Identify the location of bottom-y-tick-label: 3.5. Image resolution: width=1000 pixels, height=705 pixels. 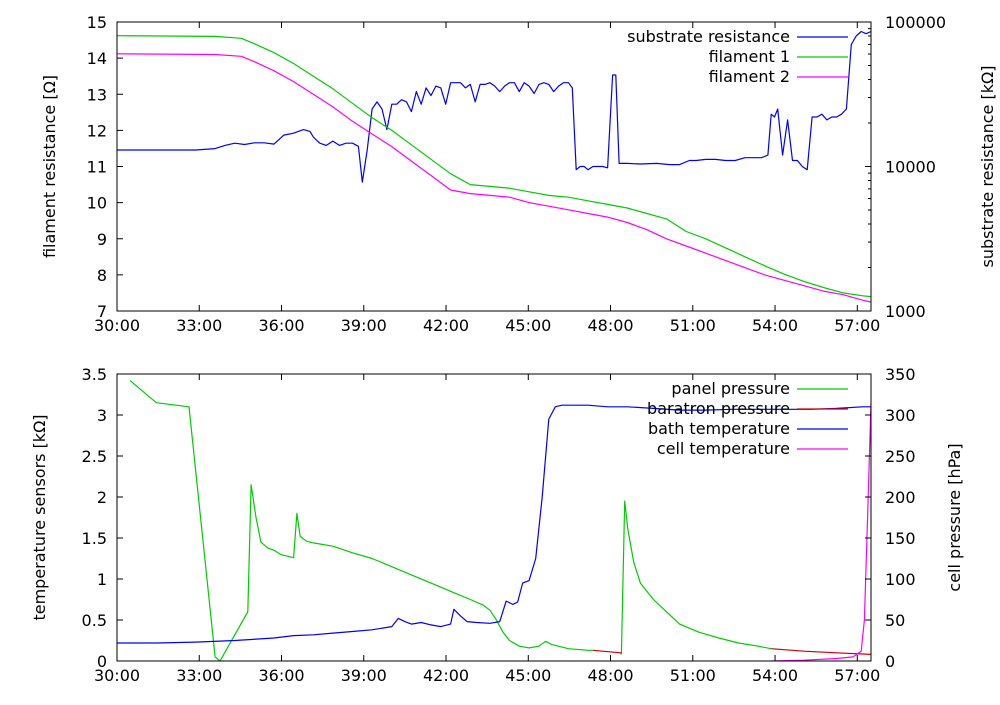
(94, 374).